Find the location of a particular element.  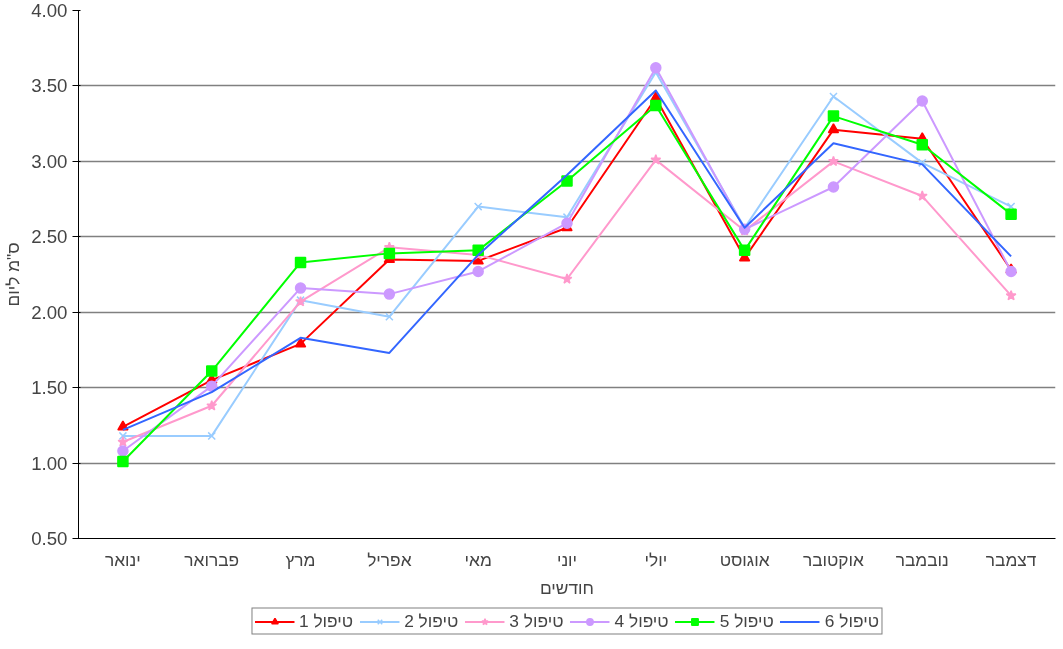

x-tick-label: ינואר is located at coordinates (122, 559).